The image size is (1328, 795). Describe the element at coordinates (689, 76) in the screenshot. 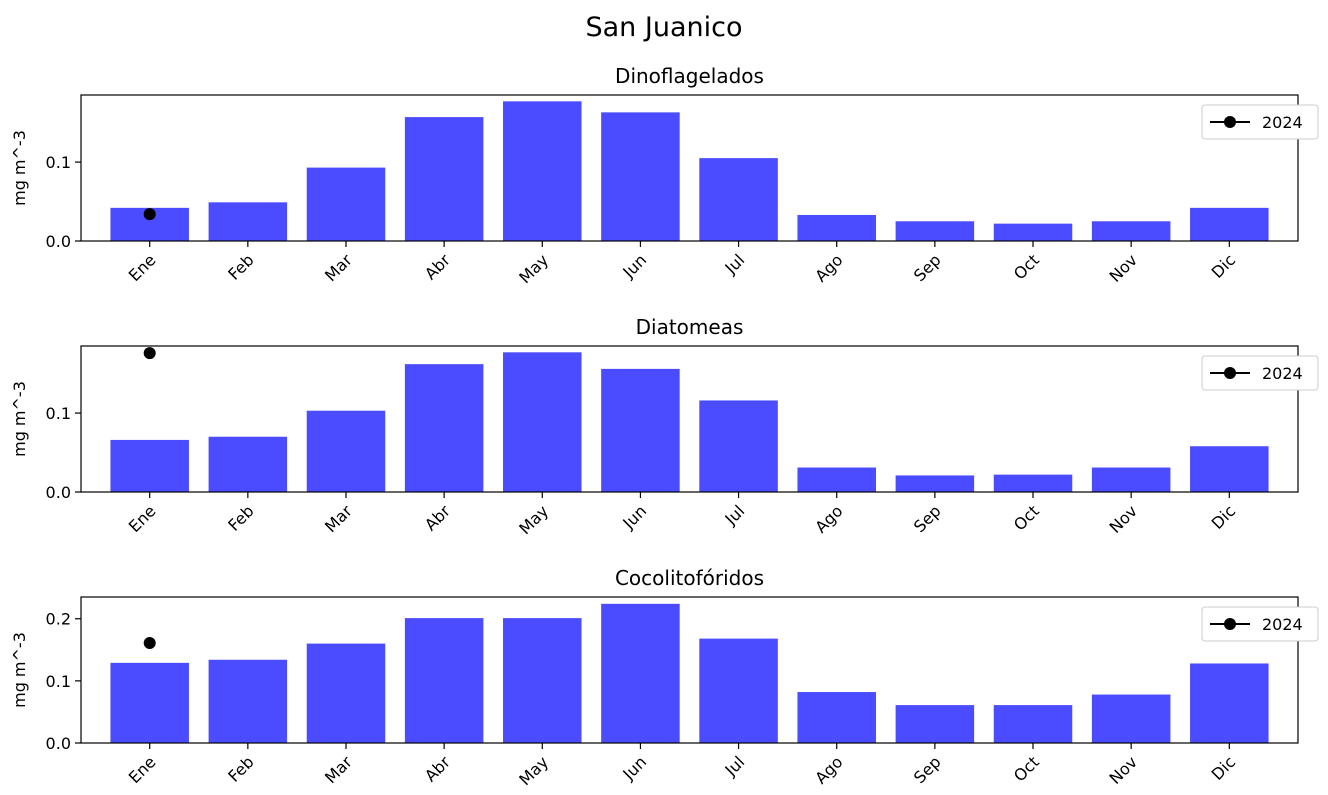

I see `panel-title: Dinoflagelados` at that location.